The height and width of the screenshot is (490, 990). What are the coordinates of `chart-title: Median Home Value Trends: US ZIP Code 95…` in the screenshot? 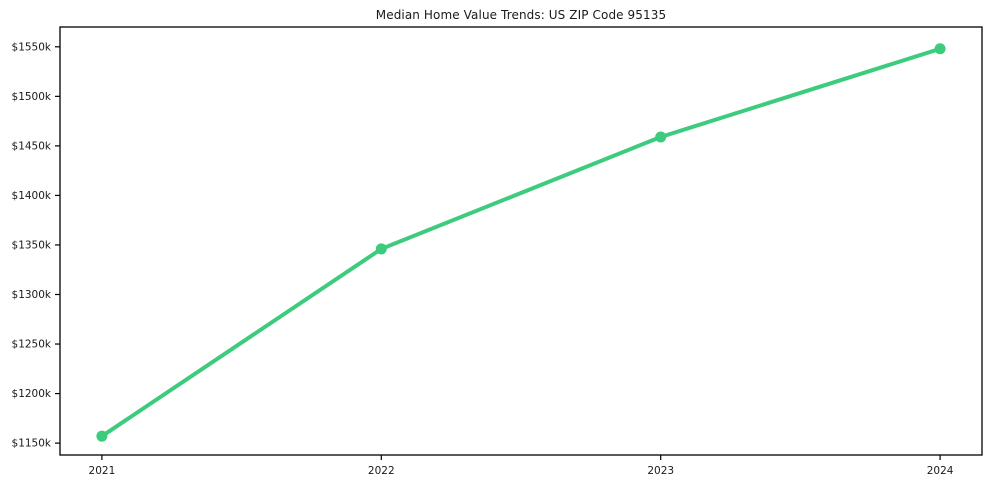 It's located at (521, 15).